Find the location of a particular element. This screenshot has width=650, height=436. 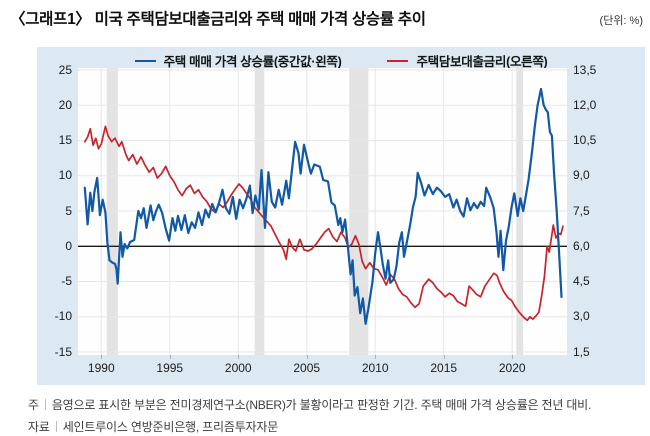

right-axis-tick-label: 13,5 is located at coordinates (585, 69).